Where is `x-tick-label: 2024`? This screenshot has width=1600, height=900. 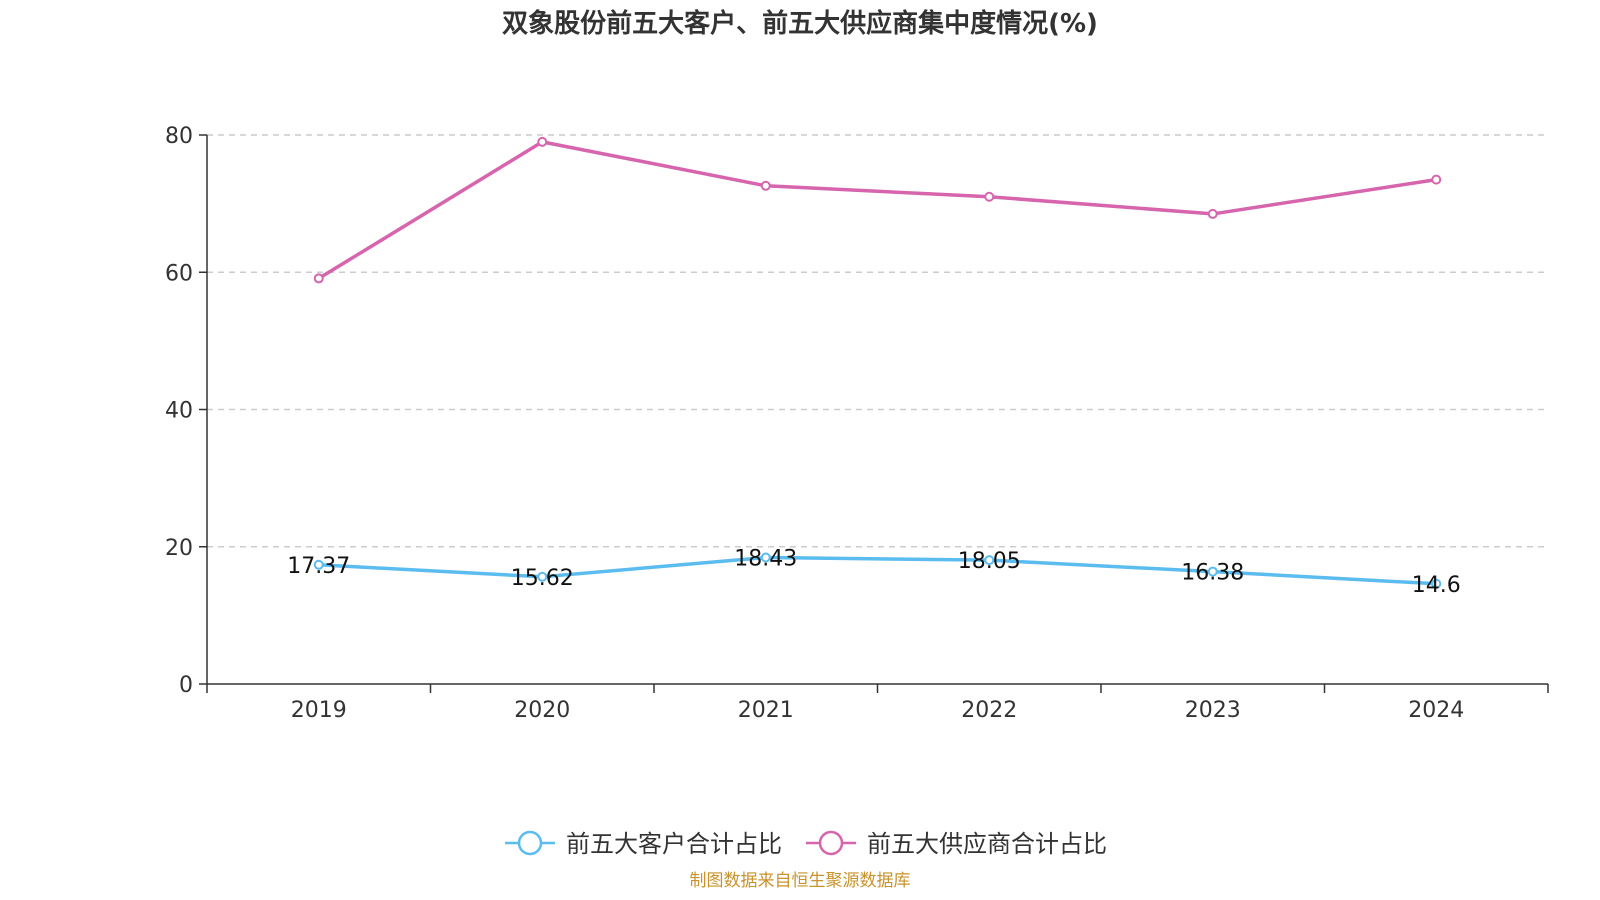
x-tick-label: 2024 is located at coordinates (1436, 710).